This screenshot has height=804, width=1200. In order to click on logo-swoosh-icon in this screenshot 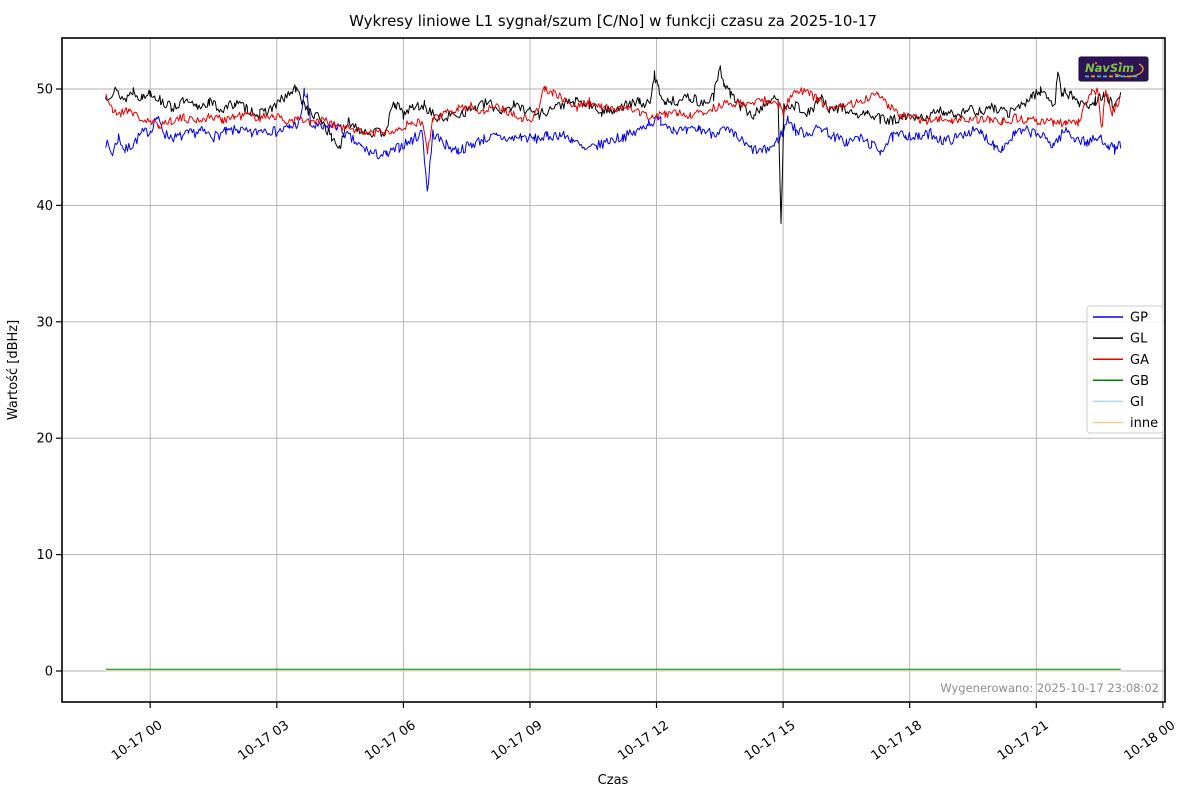, I will do `click(1129, 70)`.